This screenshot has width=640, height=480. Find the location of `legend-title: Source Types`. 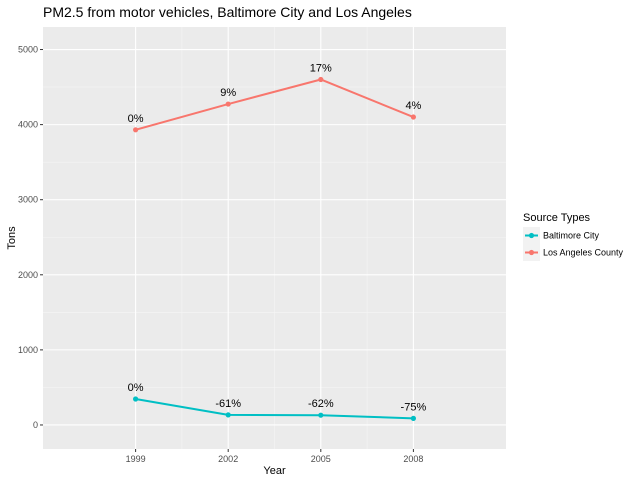

legend-title: Source Types is located at coordinates (557, 218).